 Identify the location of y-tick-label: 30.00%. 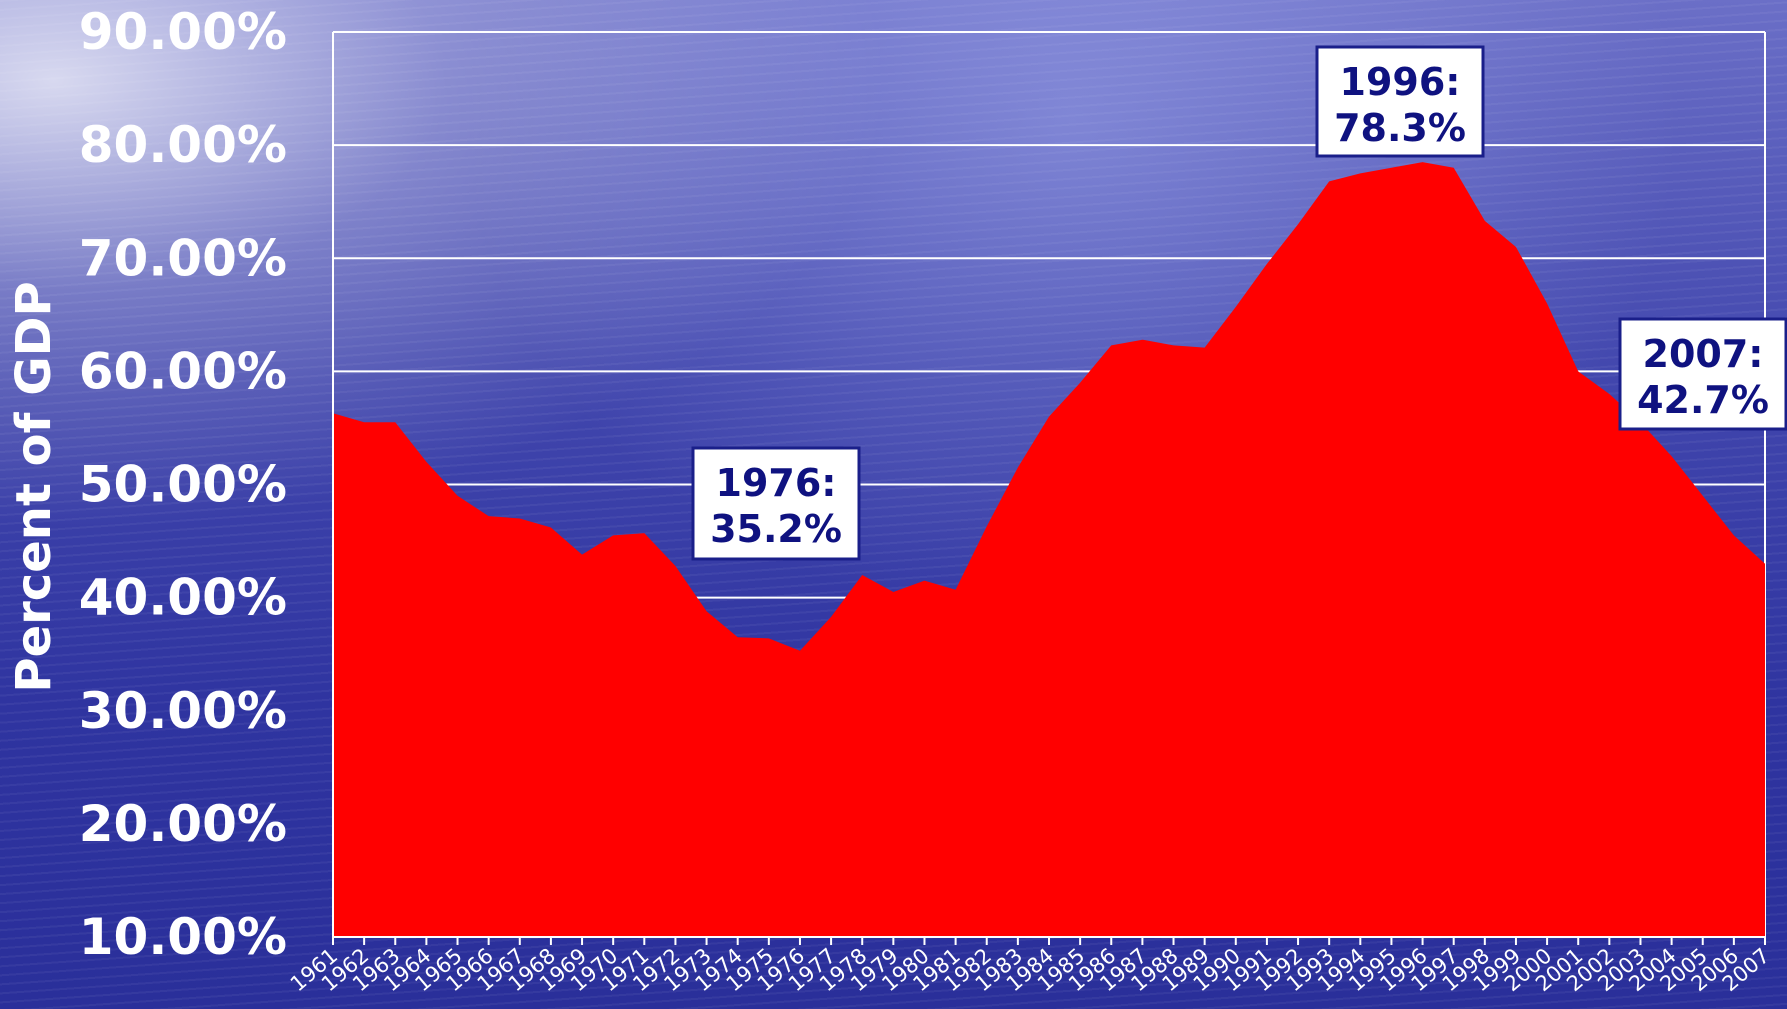
(183, 711).